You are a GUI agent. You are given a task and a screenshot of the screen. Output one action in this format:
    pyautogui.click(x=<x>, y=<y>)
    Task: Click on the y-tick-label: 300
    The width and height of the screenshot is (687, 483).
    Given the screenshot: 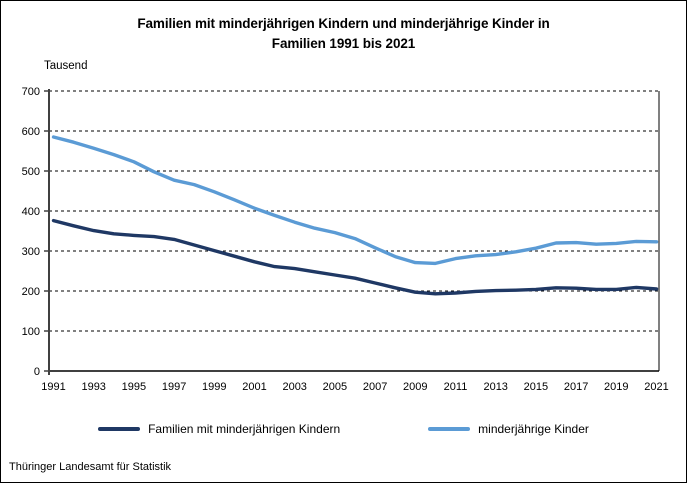 What is the action you would take?
    pyautogui.click(x=31, y=252)
    